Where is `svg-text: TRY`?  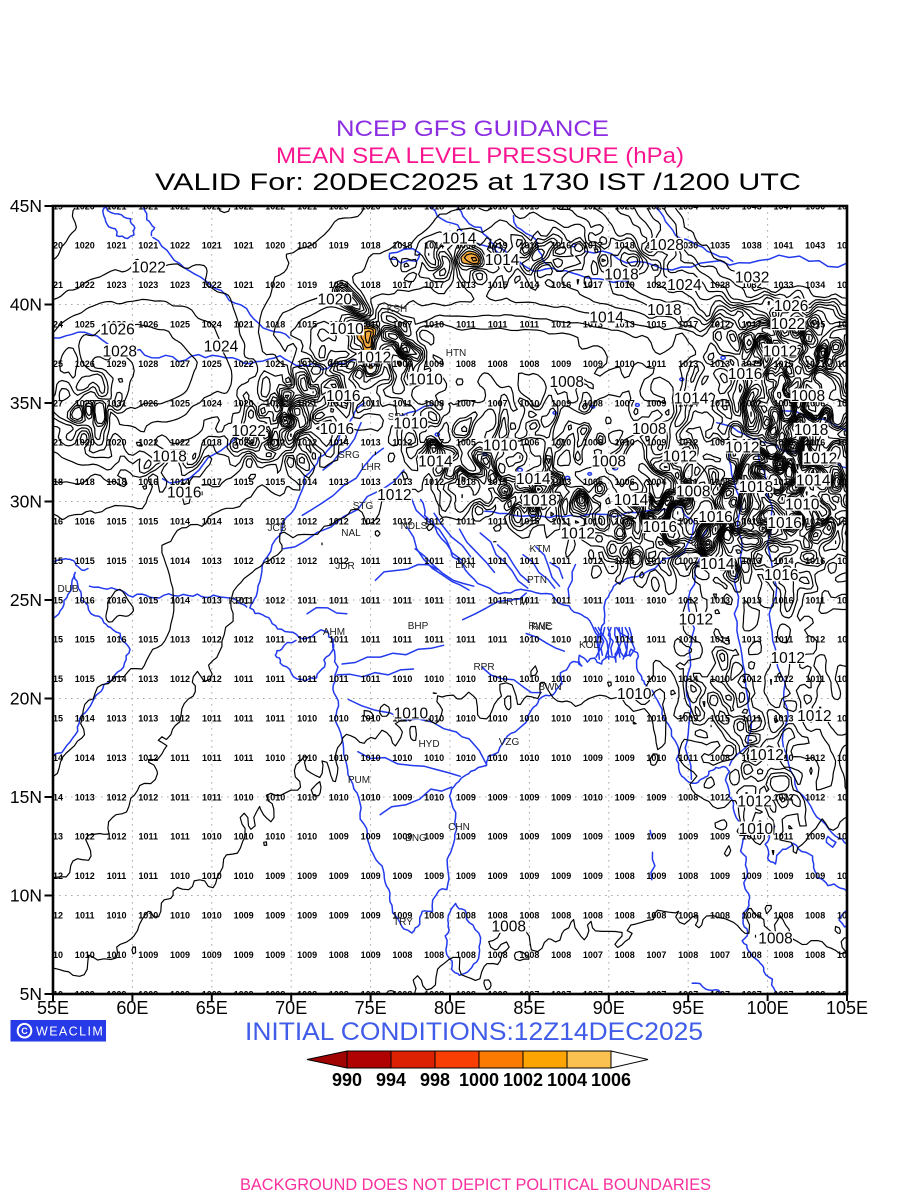 svg-text: TRY is located at coordinates (403, 922).